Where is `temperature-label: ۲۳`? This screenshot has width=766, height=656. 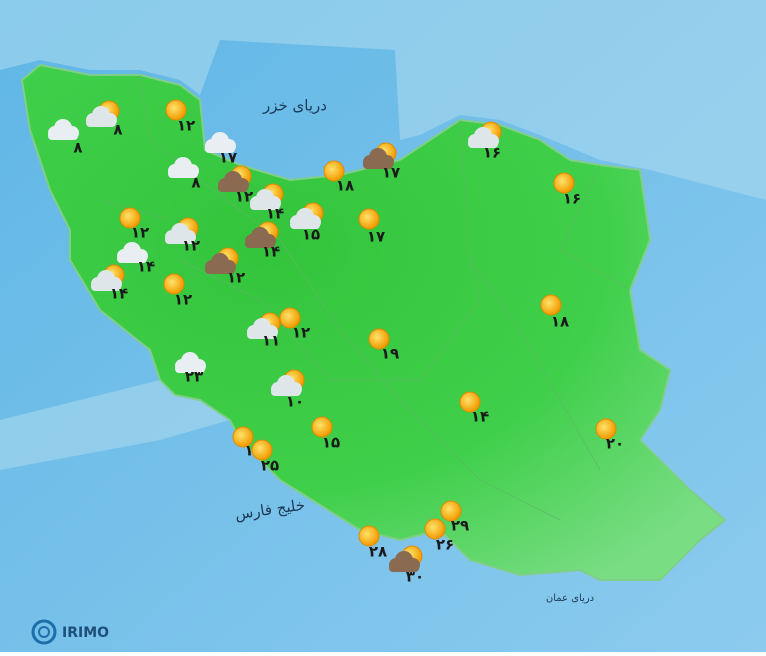 temperature-label: ۲۳ is located at coordinates (194, 377).